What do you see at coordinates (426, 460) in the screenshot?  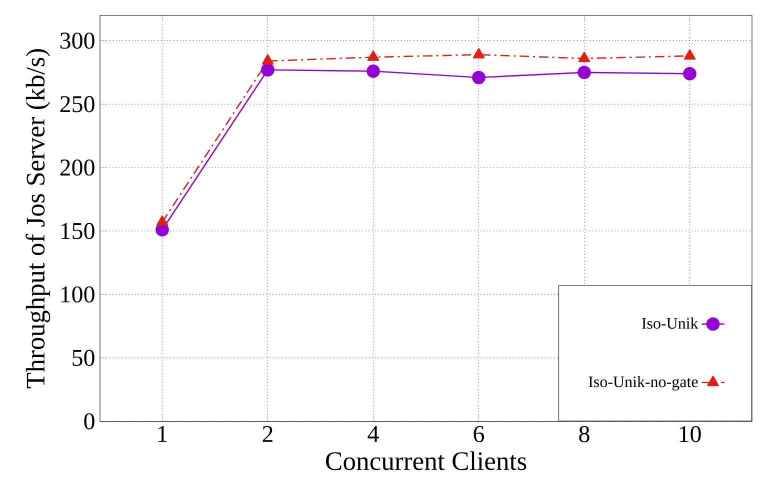 I see `x-axis-title: Concurrent Clients` at bounding box center [426, 460].